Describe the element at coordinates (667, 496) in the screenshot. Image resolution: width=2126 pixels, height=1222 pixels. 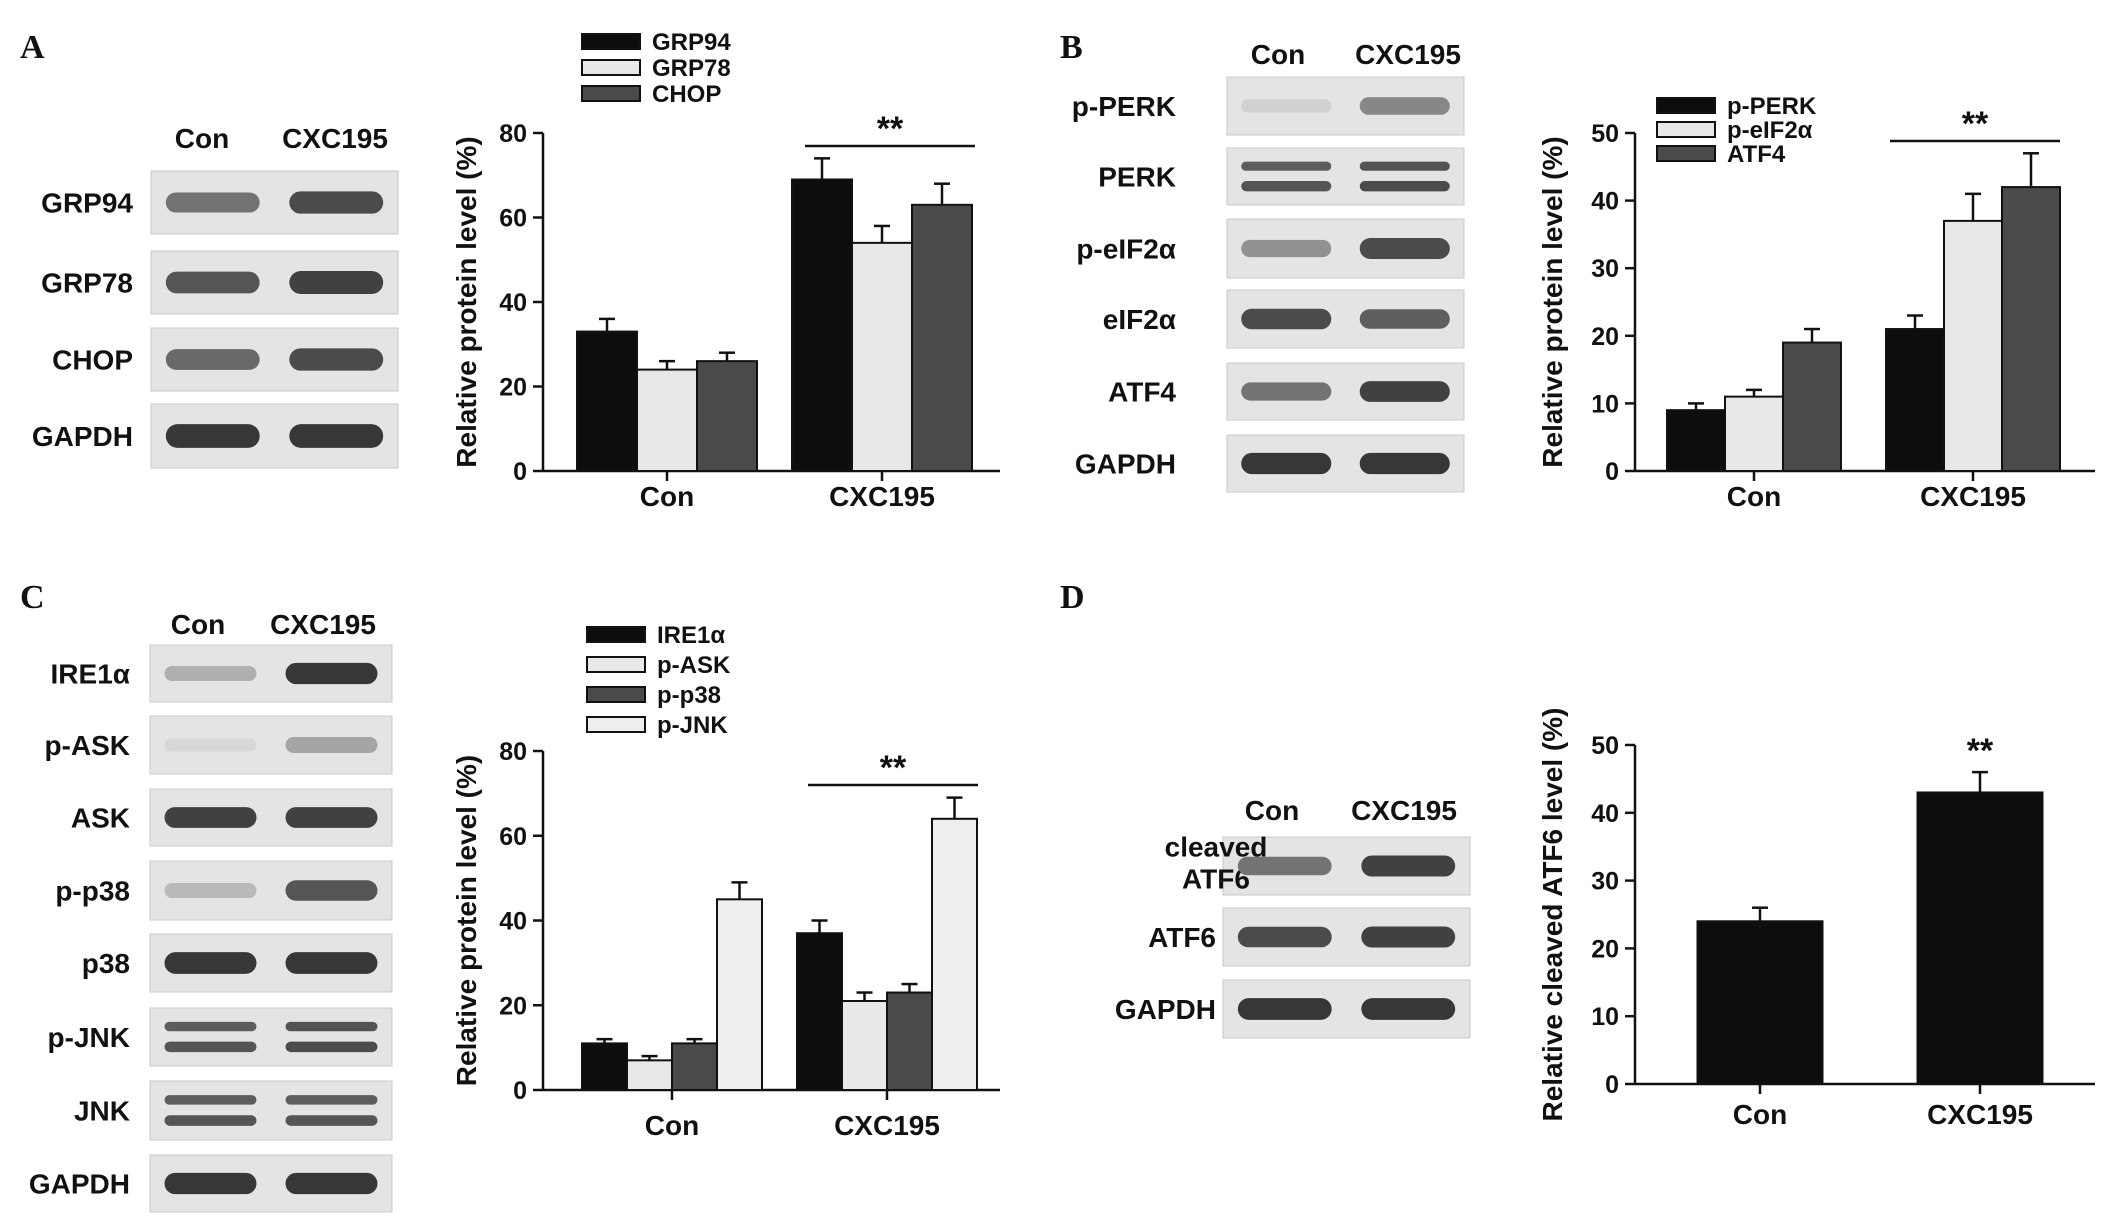
I see `x-tick-label: Con` at that location.